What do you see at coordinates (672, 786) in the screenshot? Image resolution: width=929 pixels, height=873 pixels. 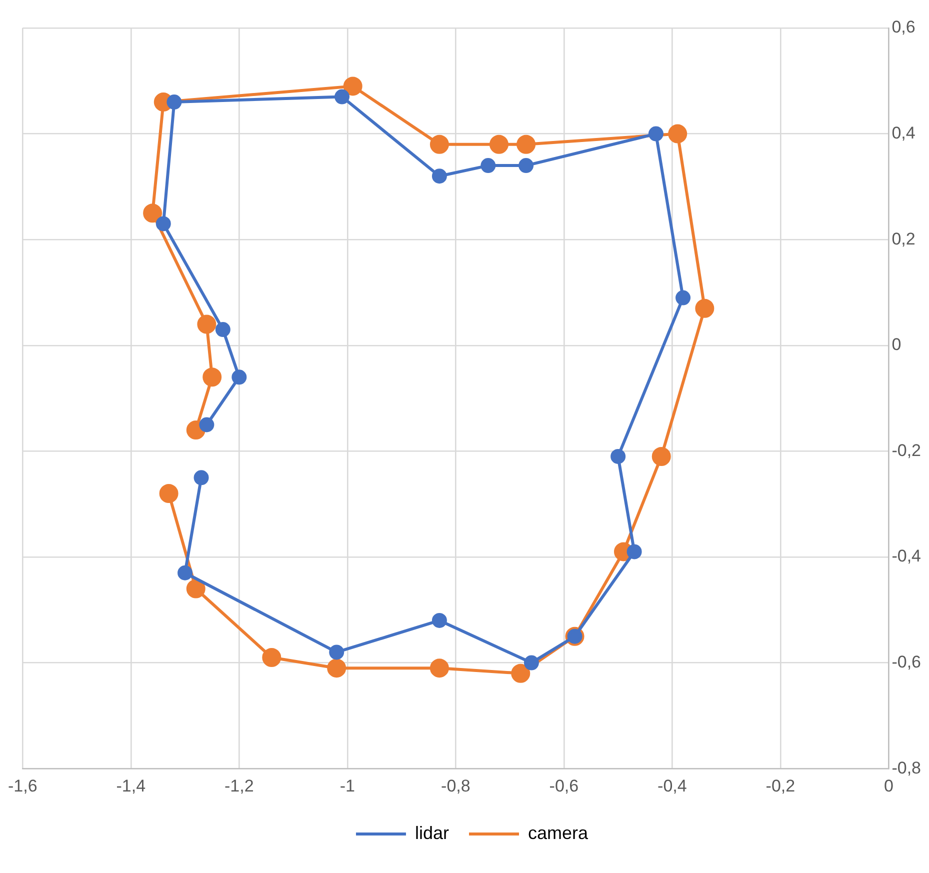 I see `x-tick-label: -0,4` at bounding box center [672, 786].